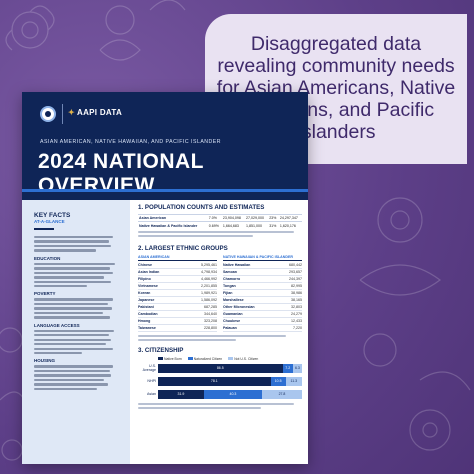 This screenshot has height=474, width=474. What do you see at coordinates (233, 217) in the screenshot?
I see `table-cell: 23,904,098` at bounding box center [233, 217].